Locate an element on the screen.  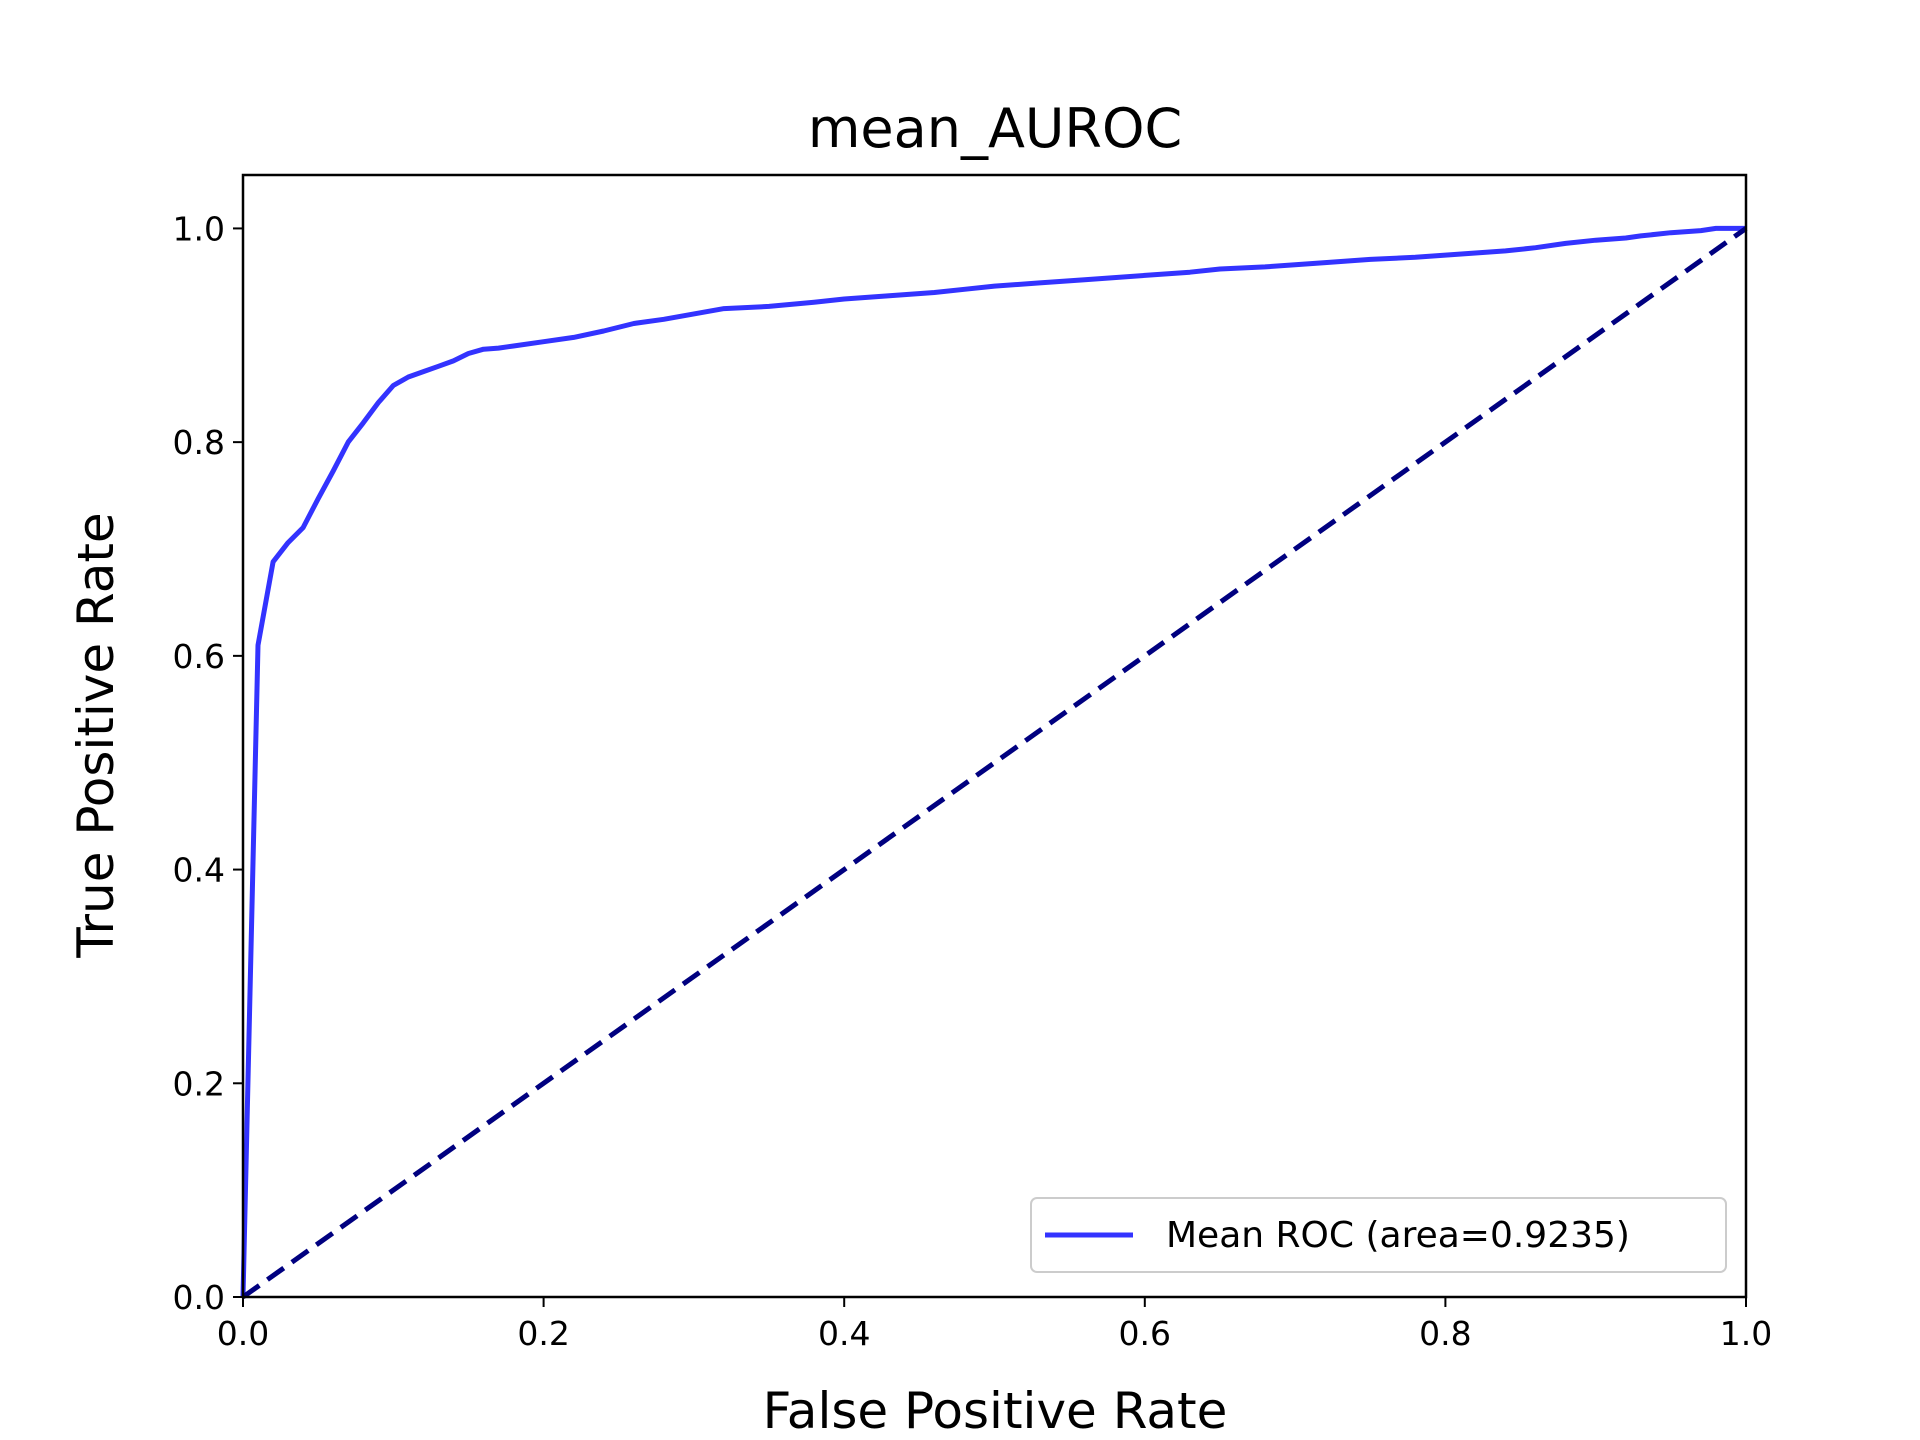
x-tick-label: 0.6 is located at coordinates (1145, 1333).